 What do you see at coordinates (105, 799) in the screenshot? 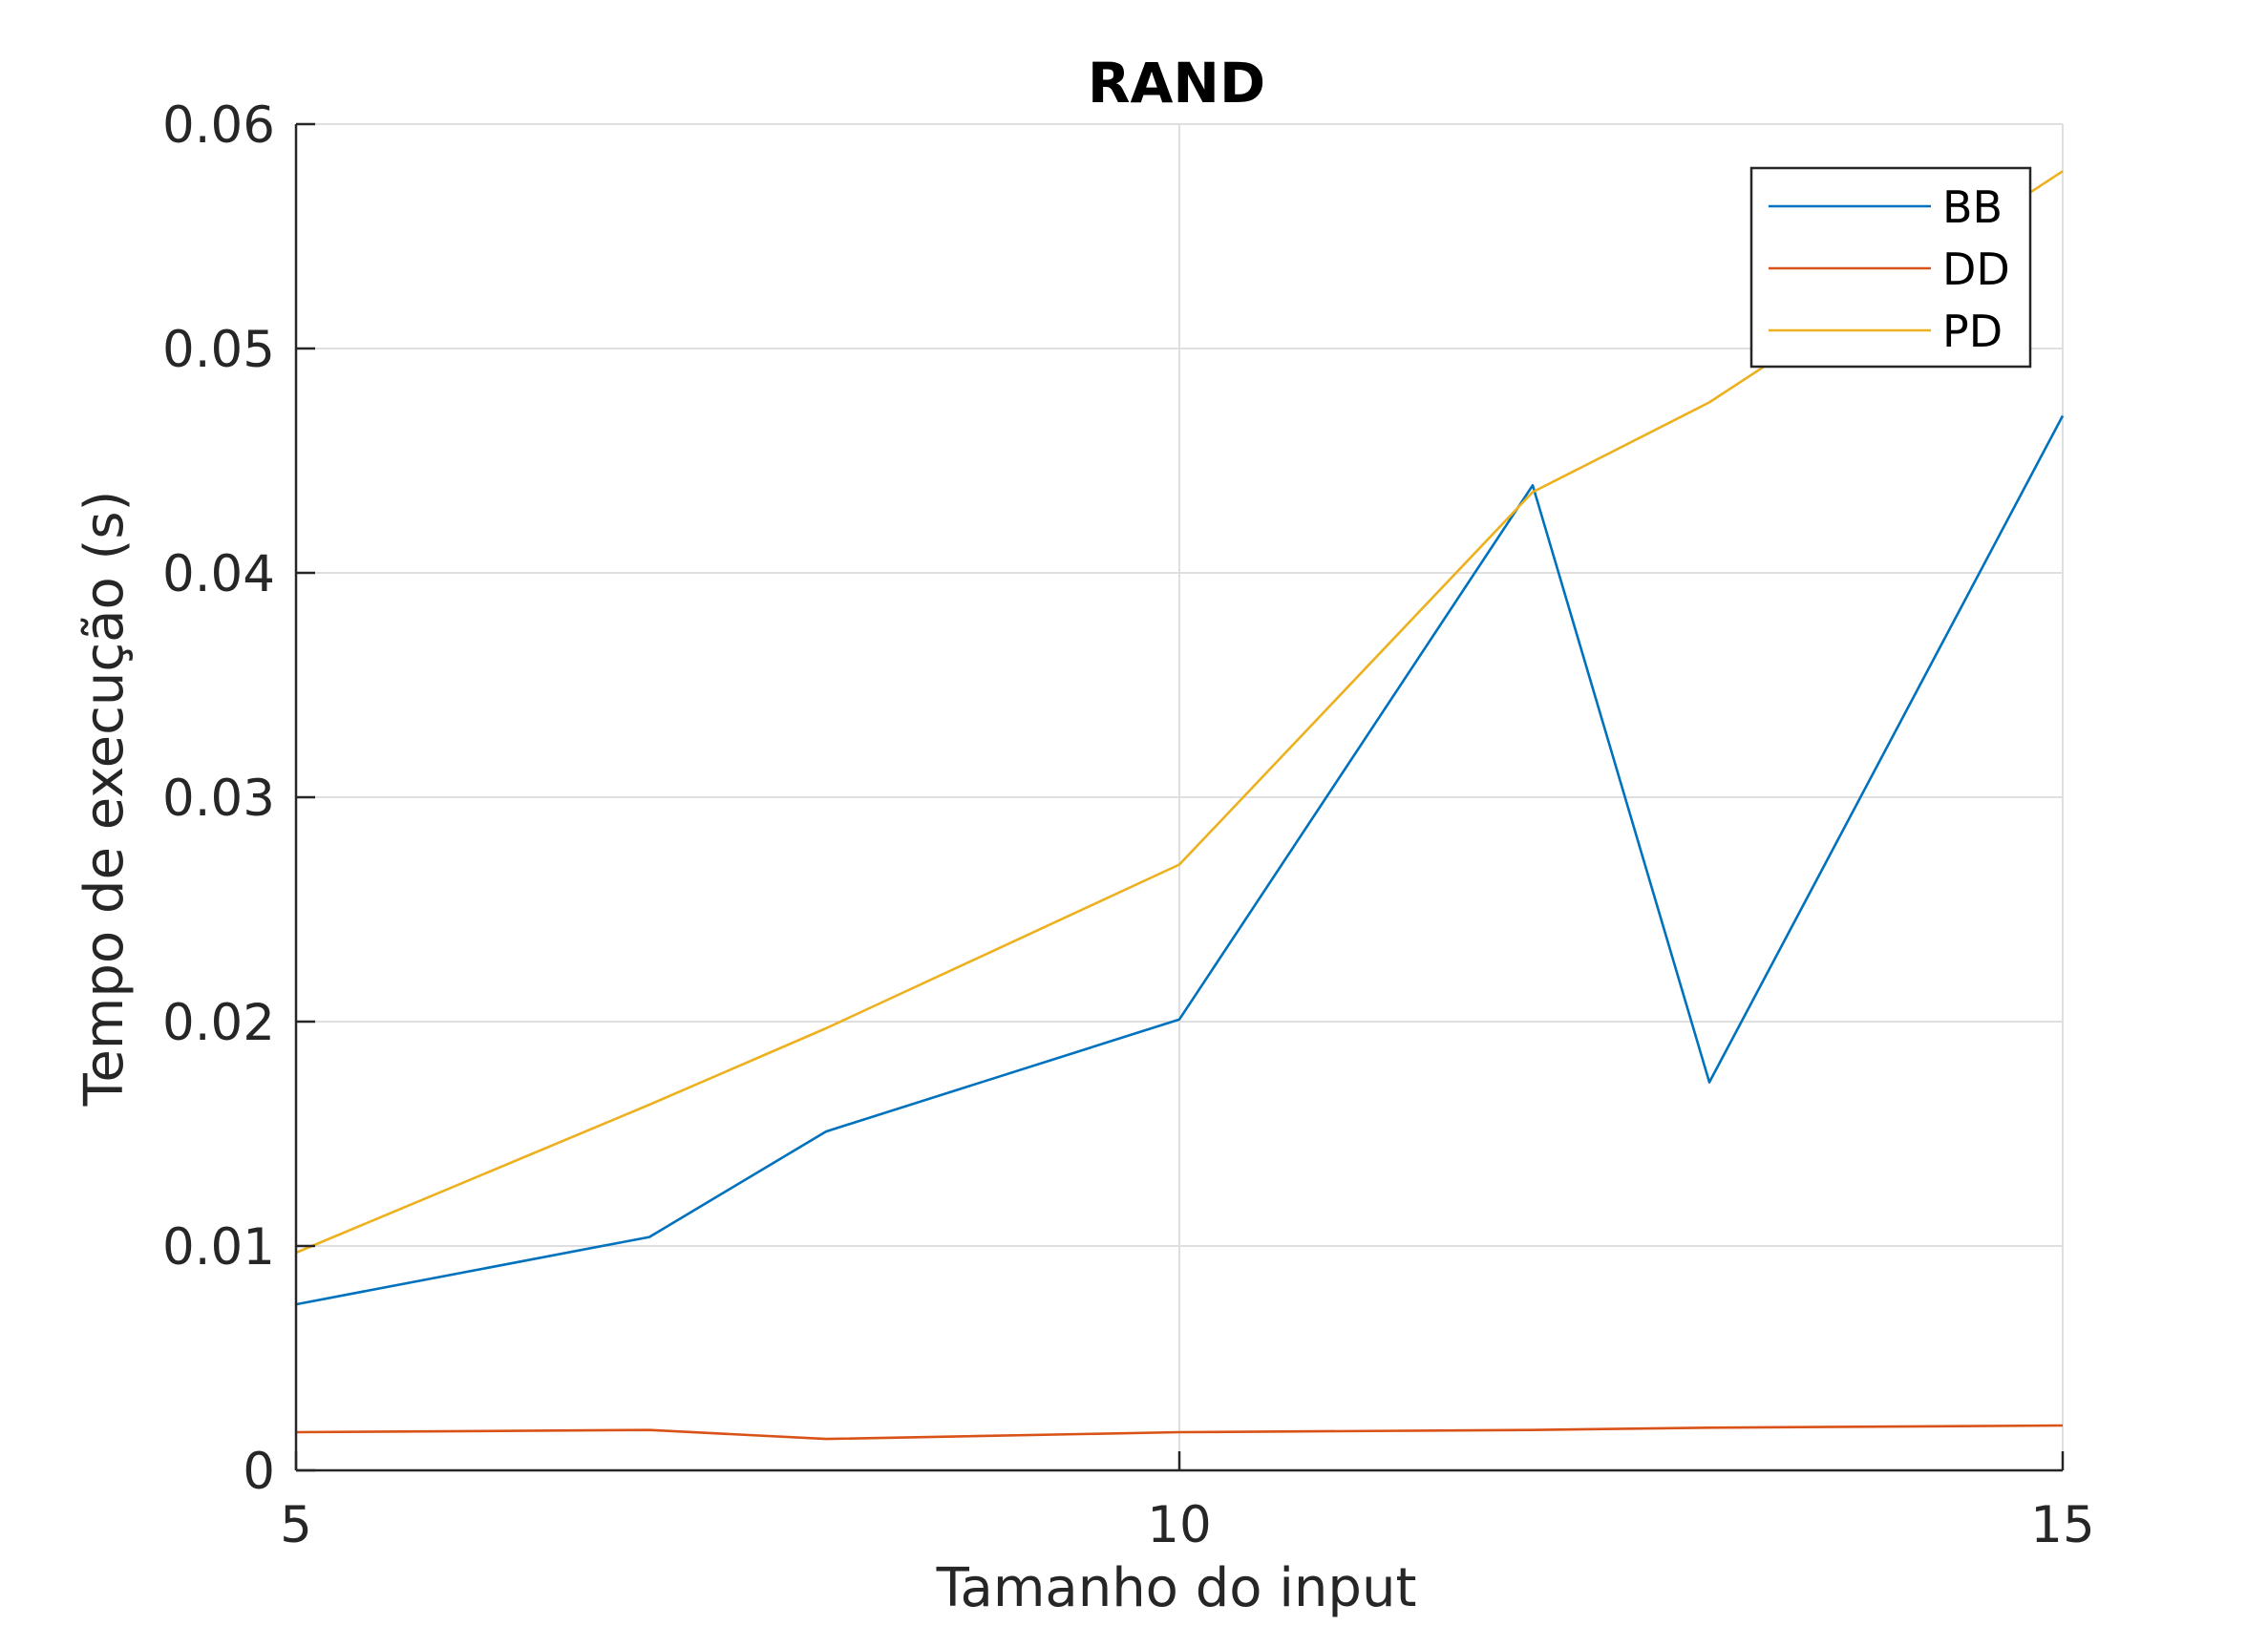
I see `y-axis-label: Tempo de execução (s)` at bounding box center [105, 799].